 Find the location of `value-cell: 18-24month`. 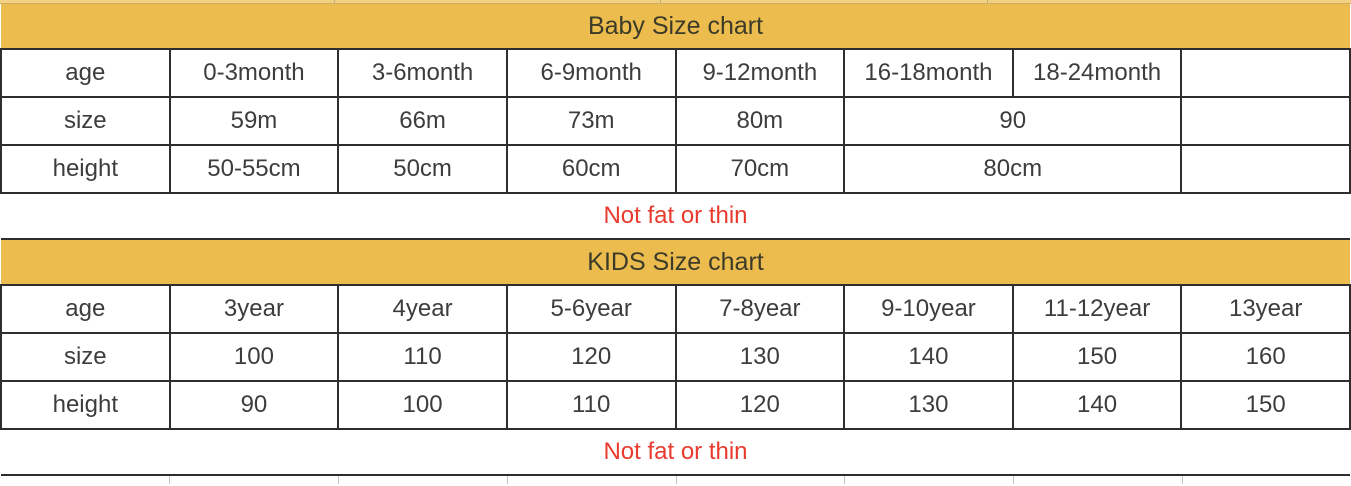

value-cell: 18-24month is located at coordinates (1097, 73).